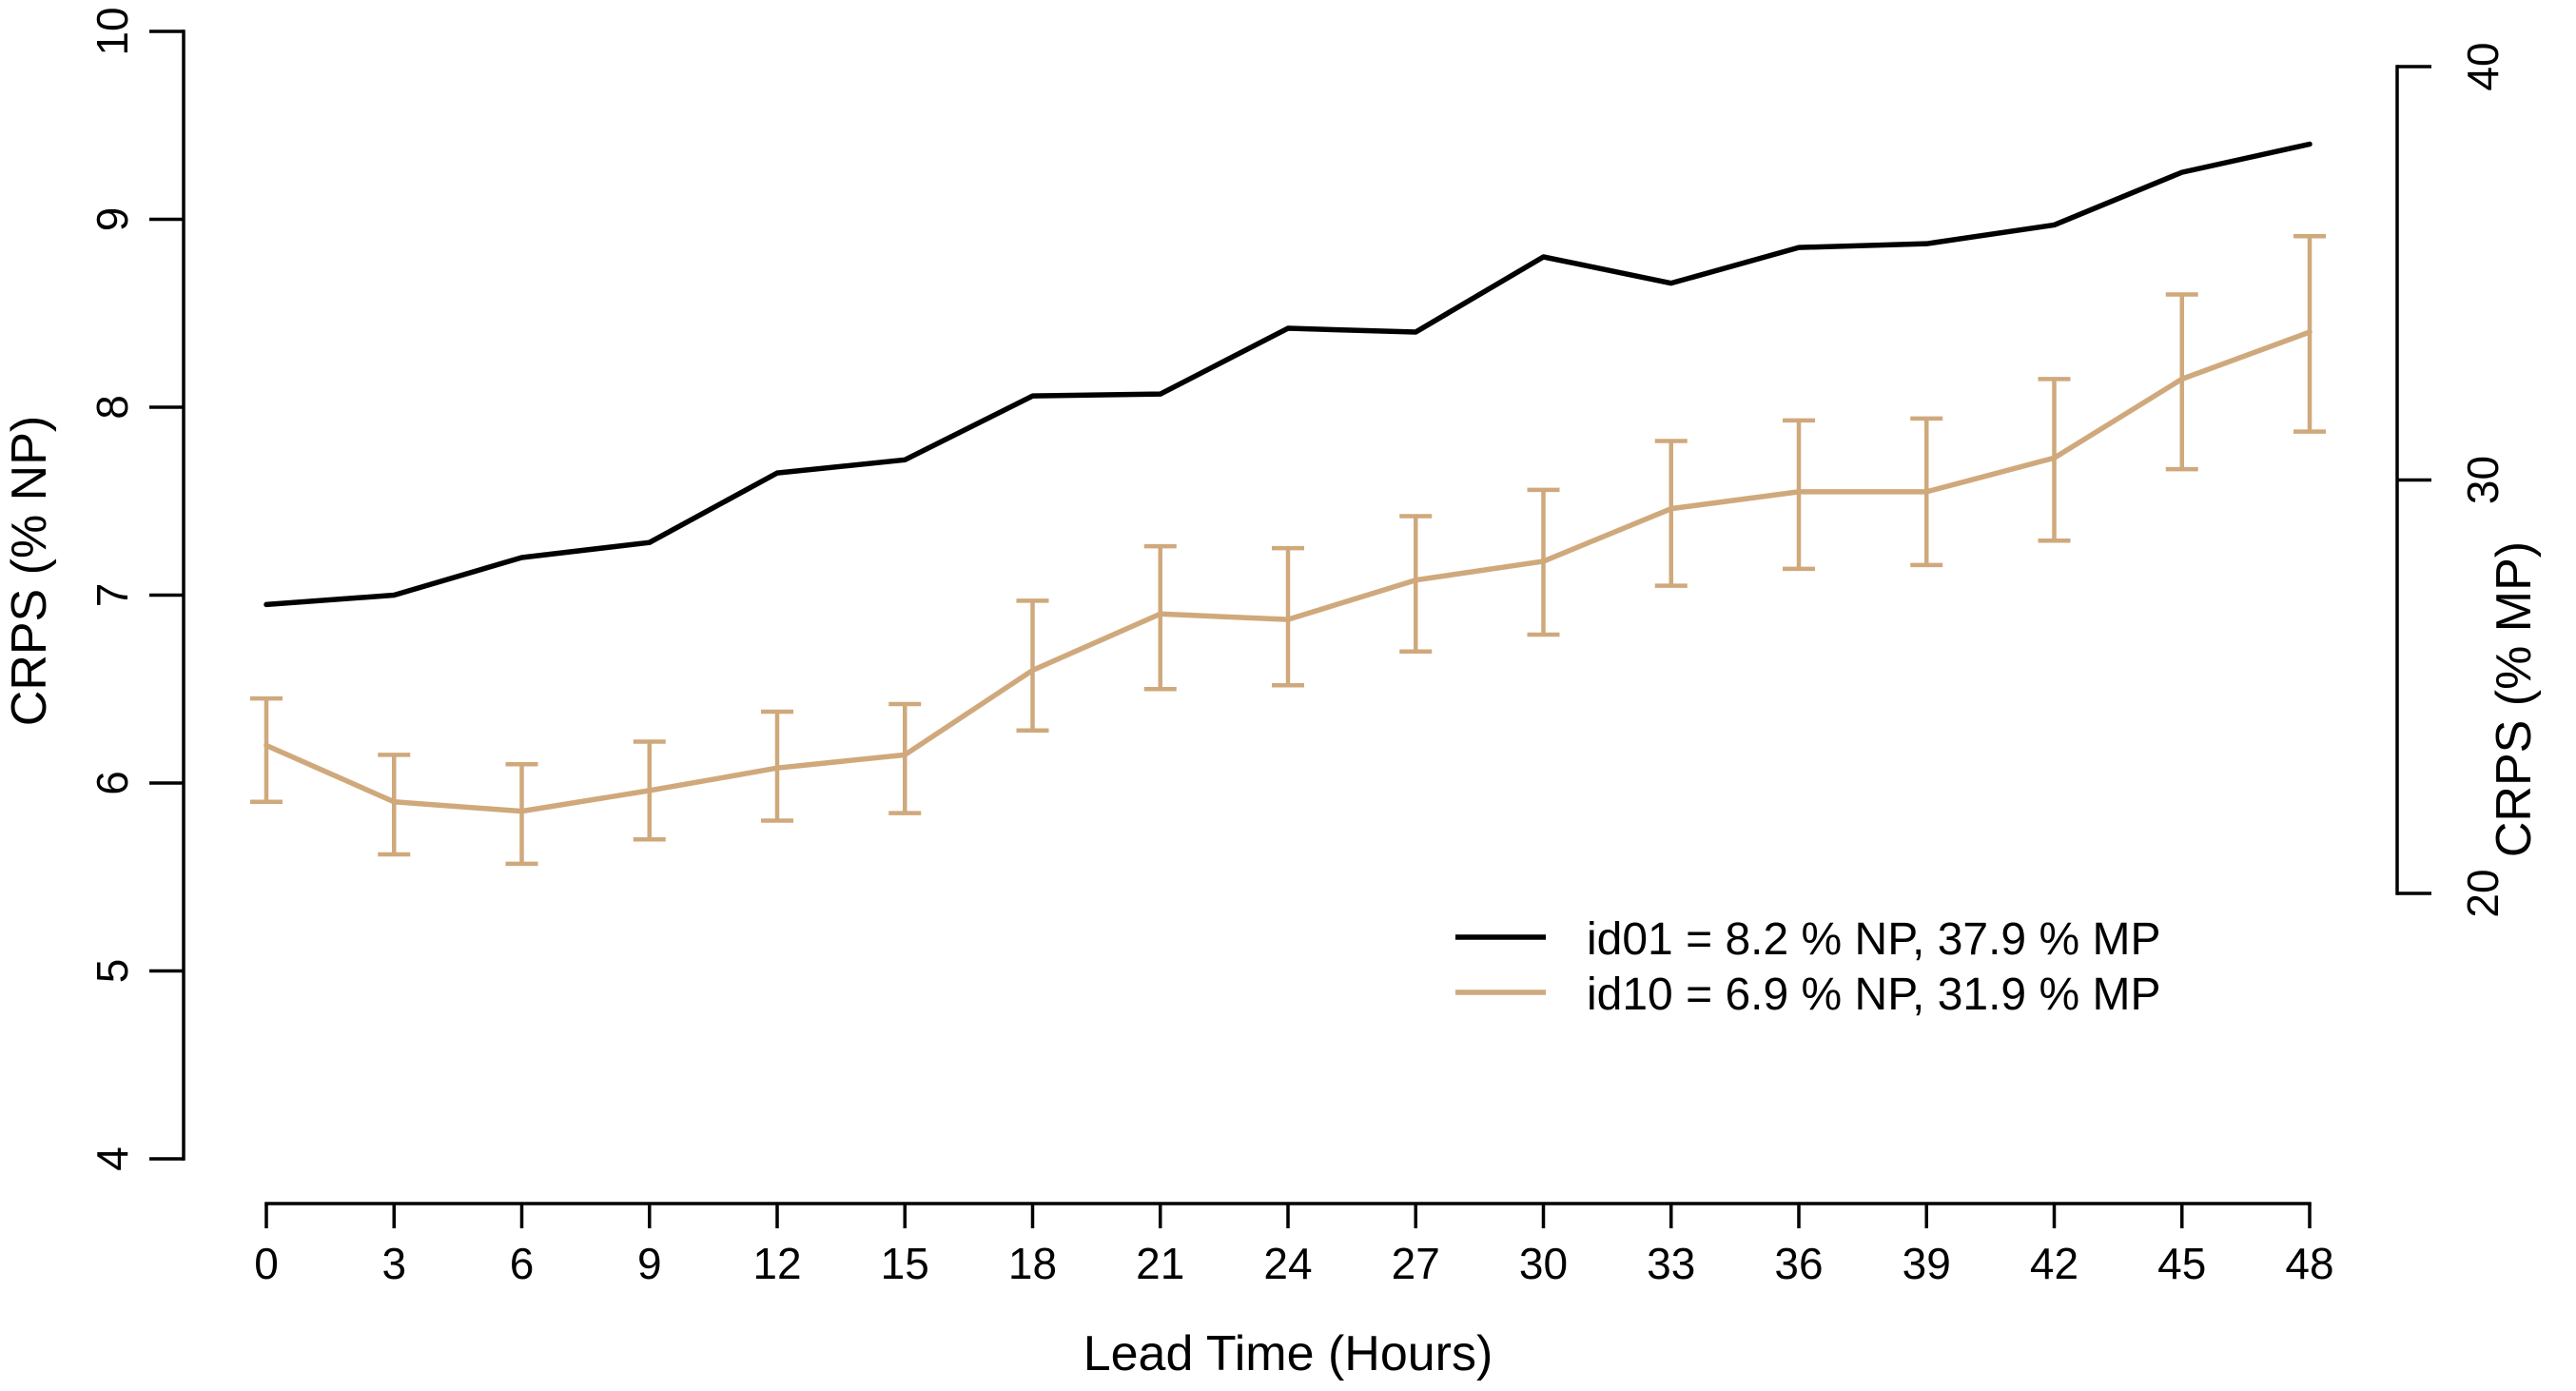 Image resolution: width=2576 pixels, height=1391 pixels. I want to click on x-axis-tick-label: 36, so click(1799, 1263).